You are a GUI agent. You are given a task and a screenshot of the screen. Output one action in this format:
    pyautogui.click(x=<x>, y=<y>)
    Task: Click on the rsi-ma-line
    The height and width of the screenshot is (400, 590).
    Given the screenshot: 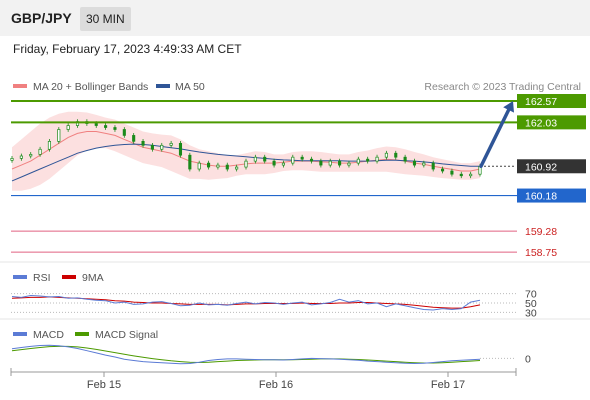 What is the action you would take?
    pyautogui.click(x=246, y=302)
    